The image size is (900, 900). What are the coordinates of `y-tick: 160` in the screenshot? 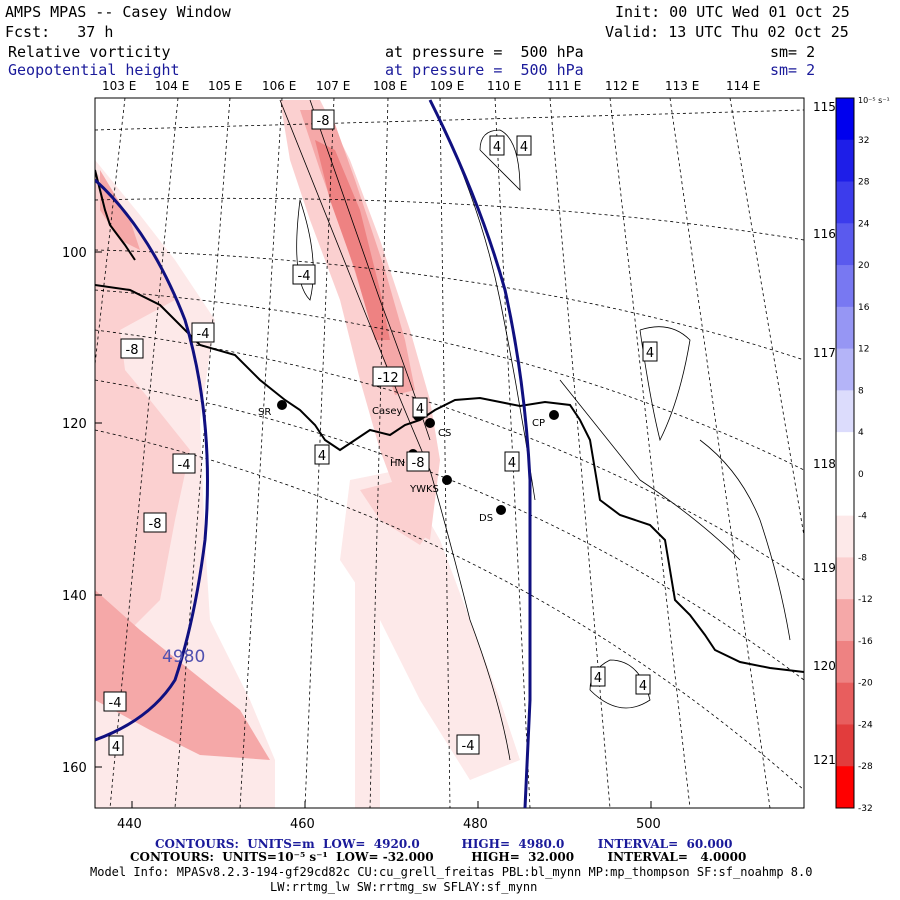 It's located at (74, 768).